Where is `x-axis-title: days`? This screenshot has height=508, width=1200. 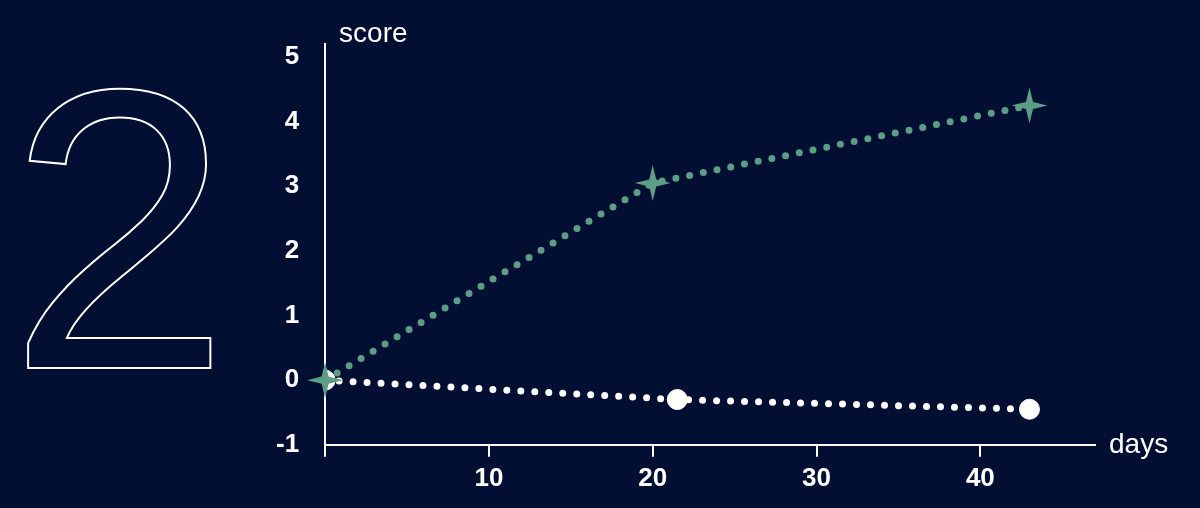
x-axis-title: days is located at coordinates (1139, 443).